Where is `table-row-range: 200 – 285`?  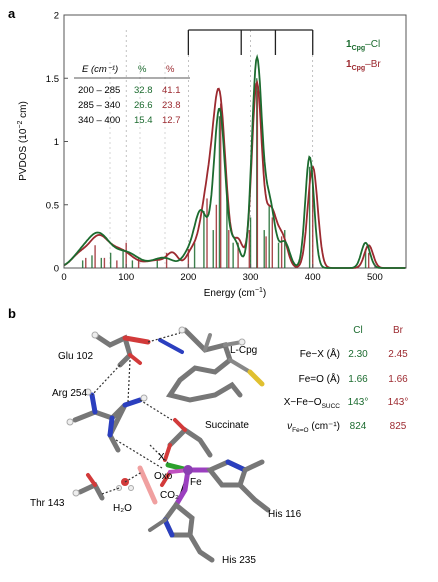
table-row-range: 200 – 285 is located at coordinates (99, 90).